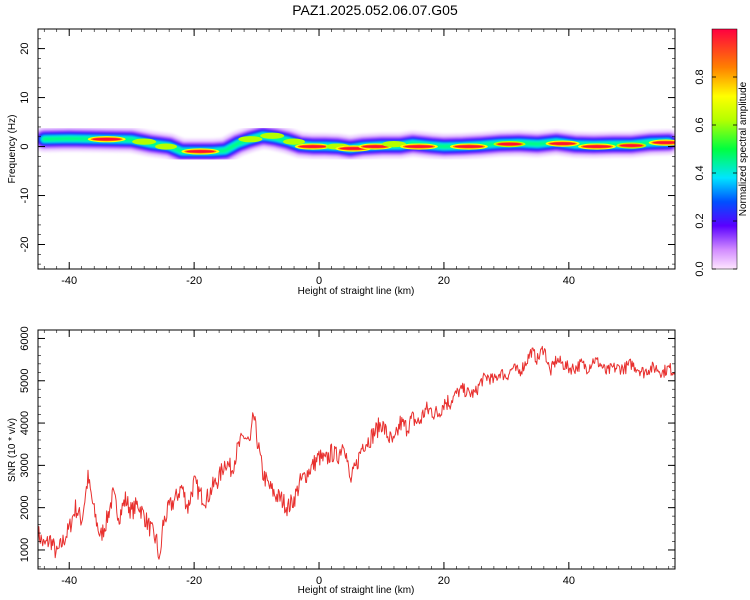 Image resolution: width=750 pixels, height=600 pixels. What do you see at coordinates (700, 124) in the screenshot?
I see `colorbar-tick-label: 0.6` at bounding box center [700, 124].